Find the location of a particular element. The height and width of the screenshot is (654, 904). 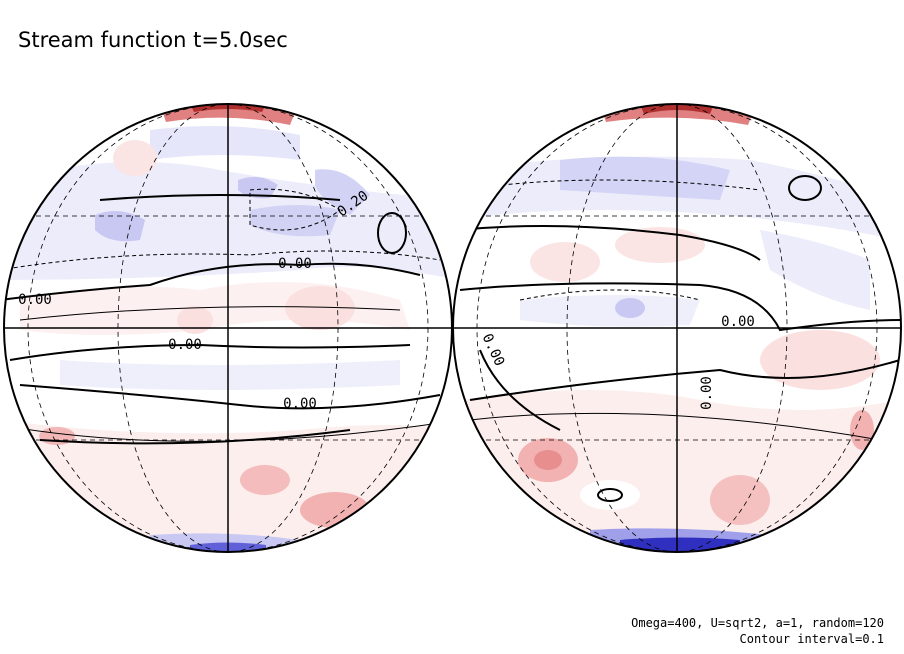

footer-note: Omega=400, U=sqrt2, a=1, random=120 is located at coordinates (757, 623).